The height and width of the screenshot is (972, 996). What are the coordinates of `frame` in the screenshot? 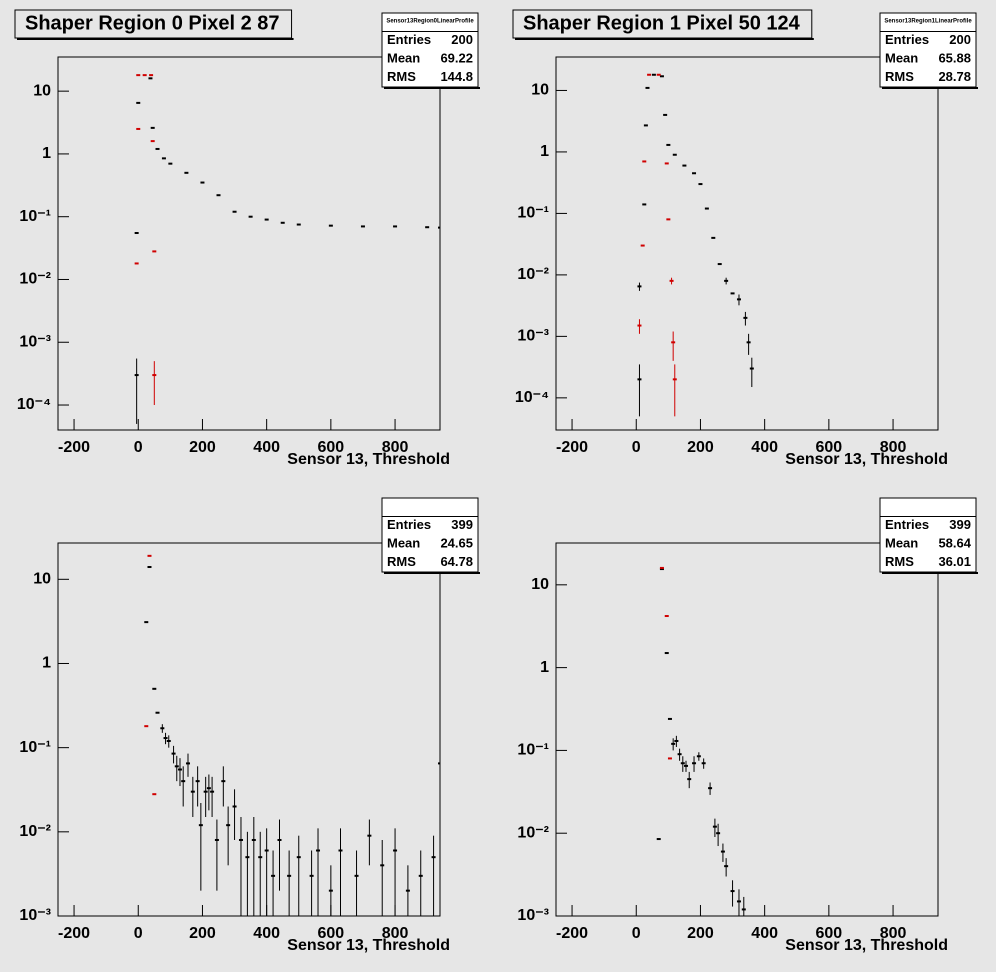 It's located at (249, 729).